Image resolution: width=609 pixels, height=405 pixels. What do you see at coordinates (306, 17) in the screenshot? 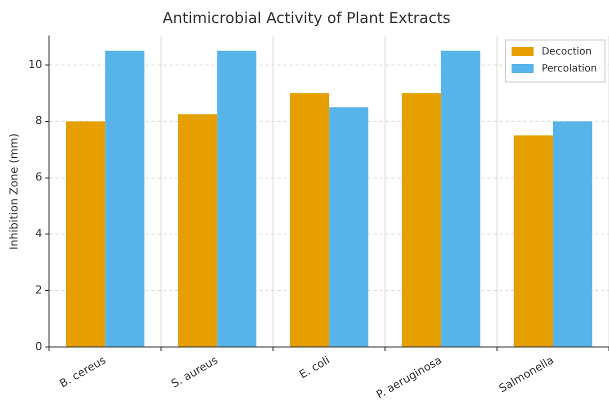
I see `chart-title: Antimicrobial Activity of Plant Extracts` at bounding box center [306, 17].